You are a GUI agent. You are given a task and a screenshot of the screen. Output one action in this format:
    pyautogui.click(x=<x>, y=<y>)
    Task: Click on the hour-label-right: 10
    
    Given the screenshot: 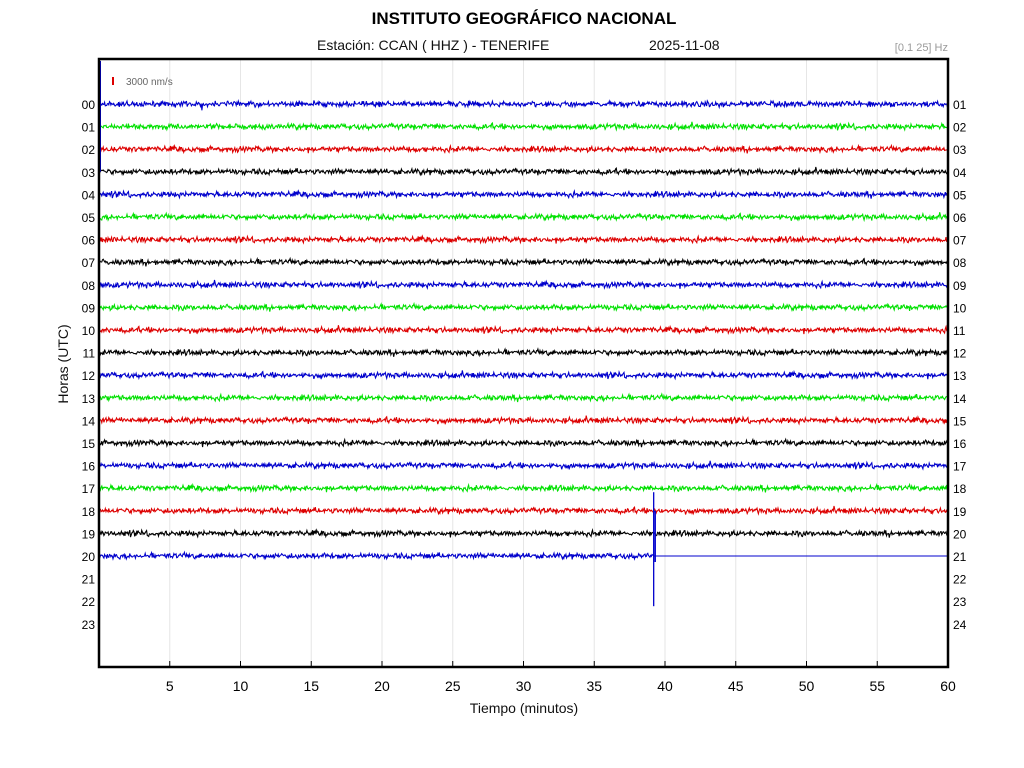 What is the action you would take?
    pyautogui.click(x=960, y=308)
    